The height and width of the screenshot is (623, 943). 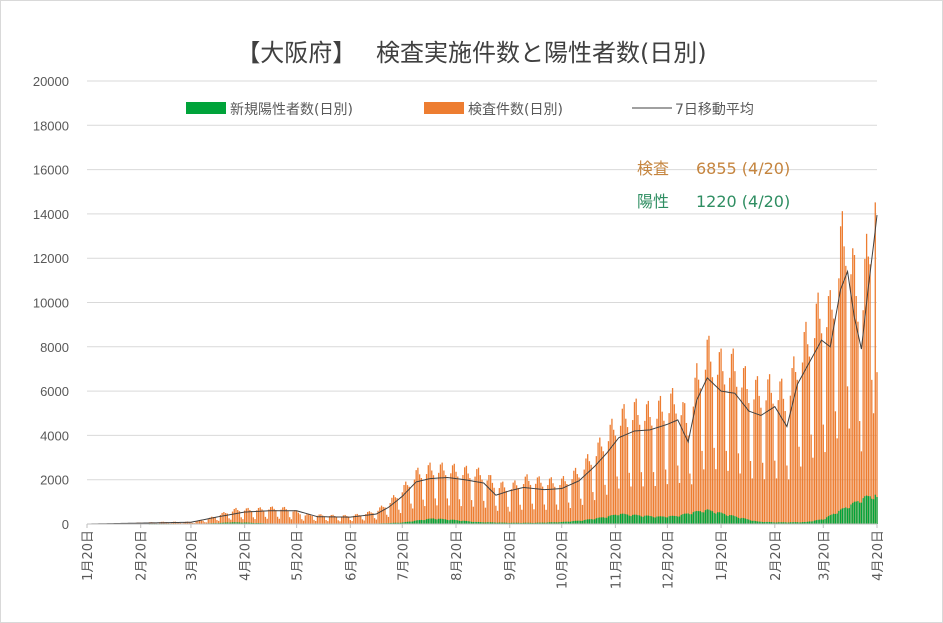 What do you see at coordinates (743, 201) in the screenshot?
I see `annotation-positives-value: 1220 (4/20)` at bounding box center [743, 201].